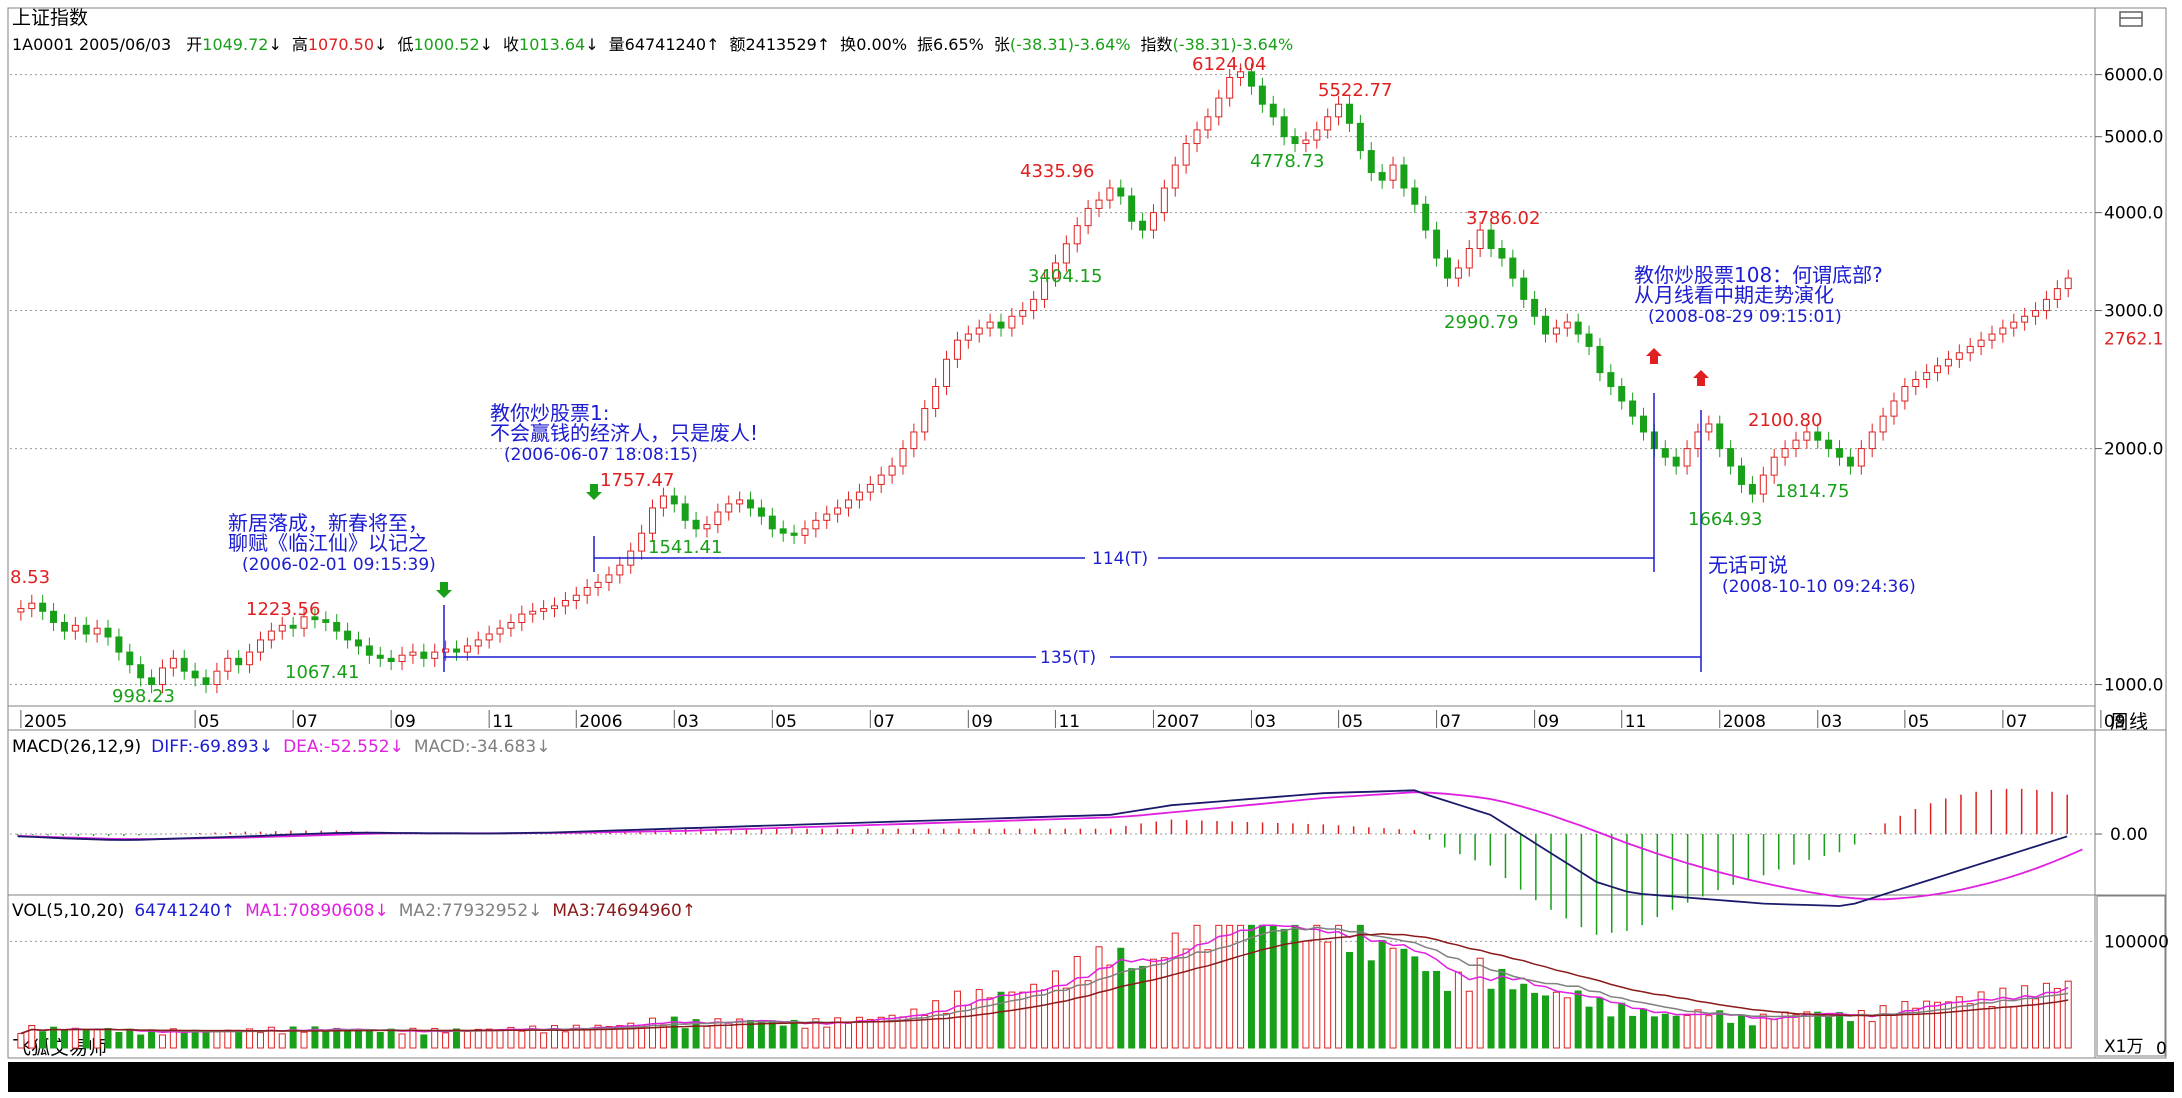  Describe the element at coordinates (1068, 658) in the screenshot. I see `span-label: 135(T)` at that location.